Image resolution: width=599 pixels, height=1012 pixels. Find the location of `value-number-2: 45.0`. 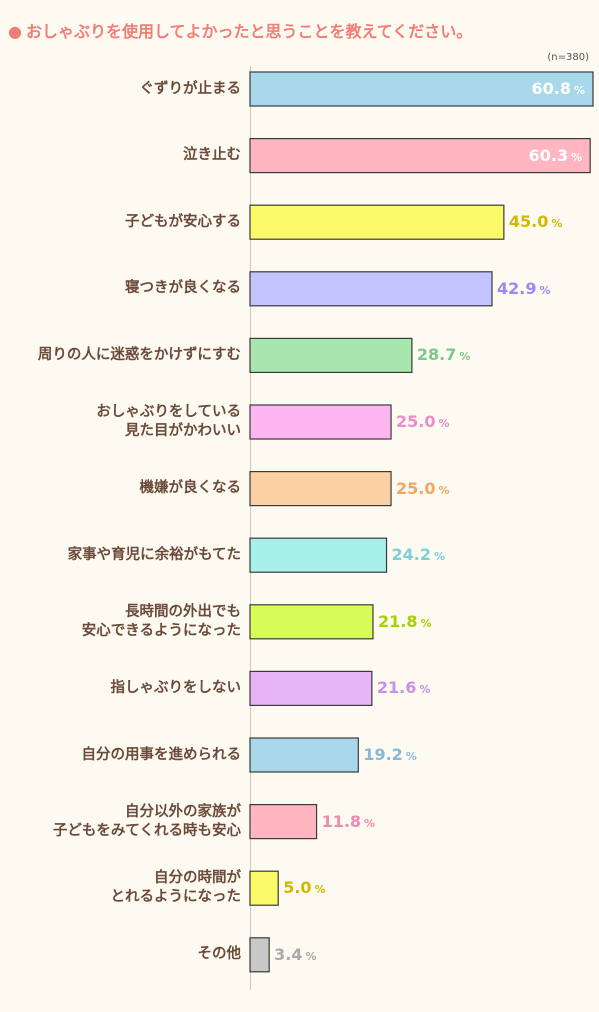

value-number-2: 45.0 is located at coordinates (528, 222).